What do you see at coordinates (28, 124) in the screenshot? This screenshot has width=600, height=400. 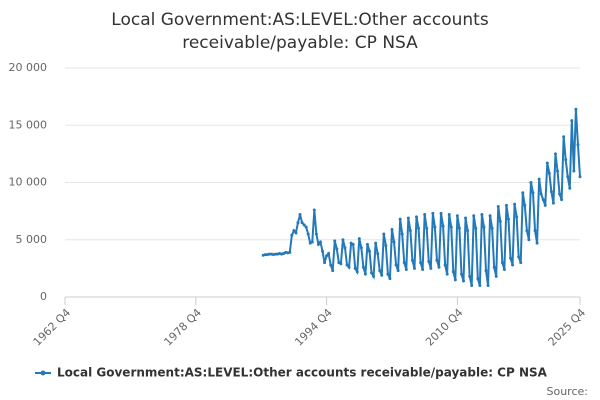 I see `y-tick-label: 15 000` at bounding box center [28, 124].